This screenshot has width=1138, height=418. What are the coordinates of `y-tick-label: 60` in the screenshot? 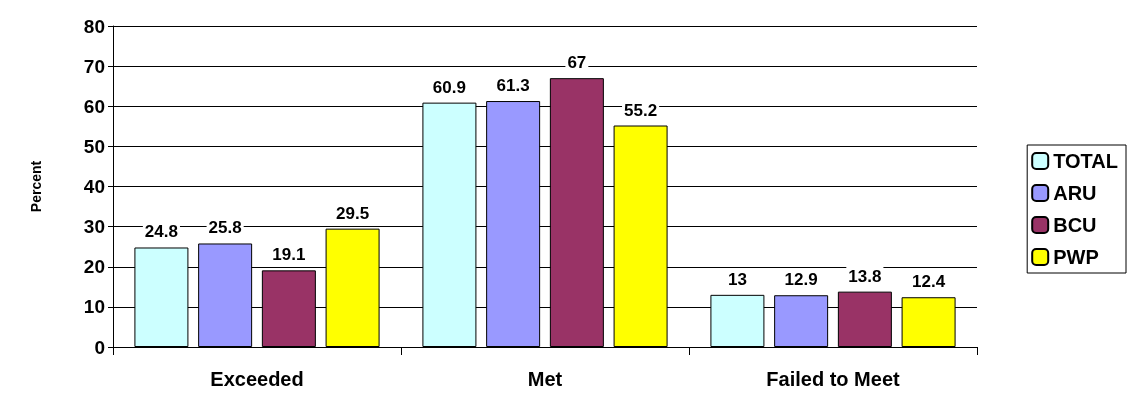 It's located at (94, 106).